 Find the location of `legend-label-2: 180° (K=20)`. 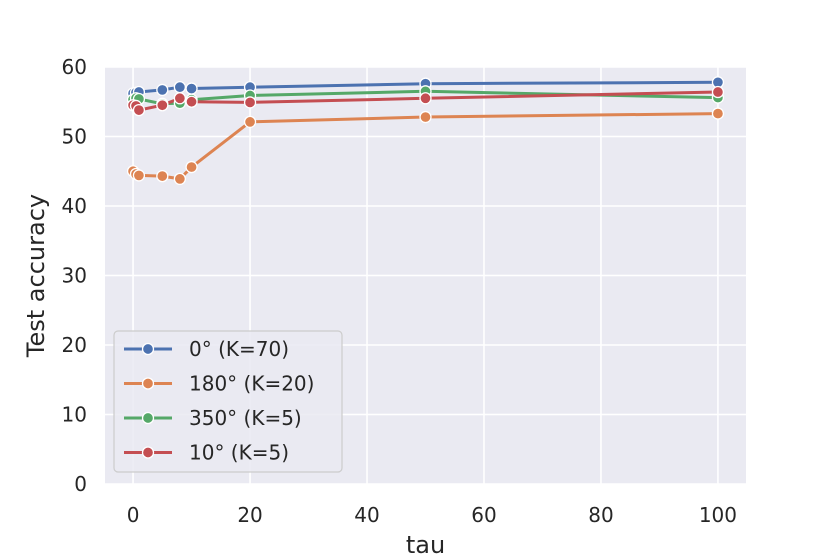

legend-label-2: 180° (K=20) is located at coordinates (251, 384).